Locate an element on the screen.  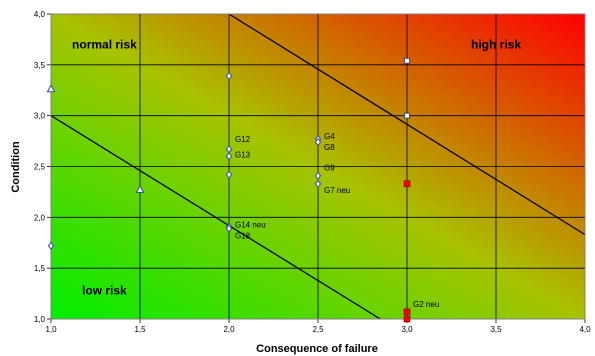
y-tick-label: 4,0 is located at coordinates (40, 14).